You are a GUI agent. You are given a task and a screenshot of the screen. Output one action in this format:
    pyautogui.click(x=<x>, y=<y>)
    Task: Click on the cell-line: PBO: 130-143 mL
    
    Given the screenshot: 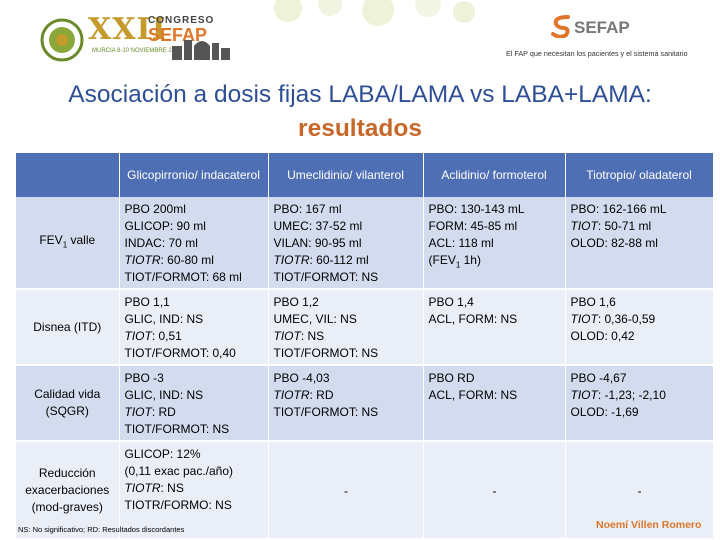 What is the action you would take?
    pyautogui.click(x=476, y=209)
    